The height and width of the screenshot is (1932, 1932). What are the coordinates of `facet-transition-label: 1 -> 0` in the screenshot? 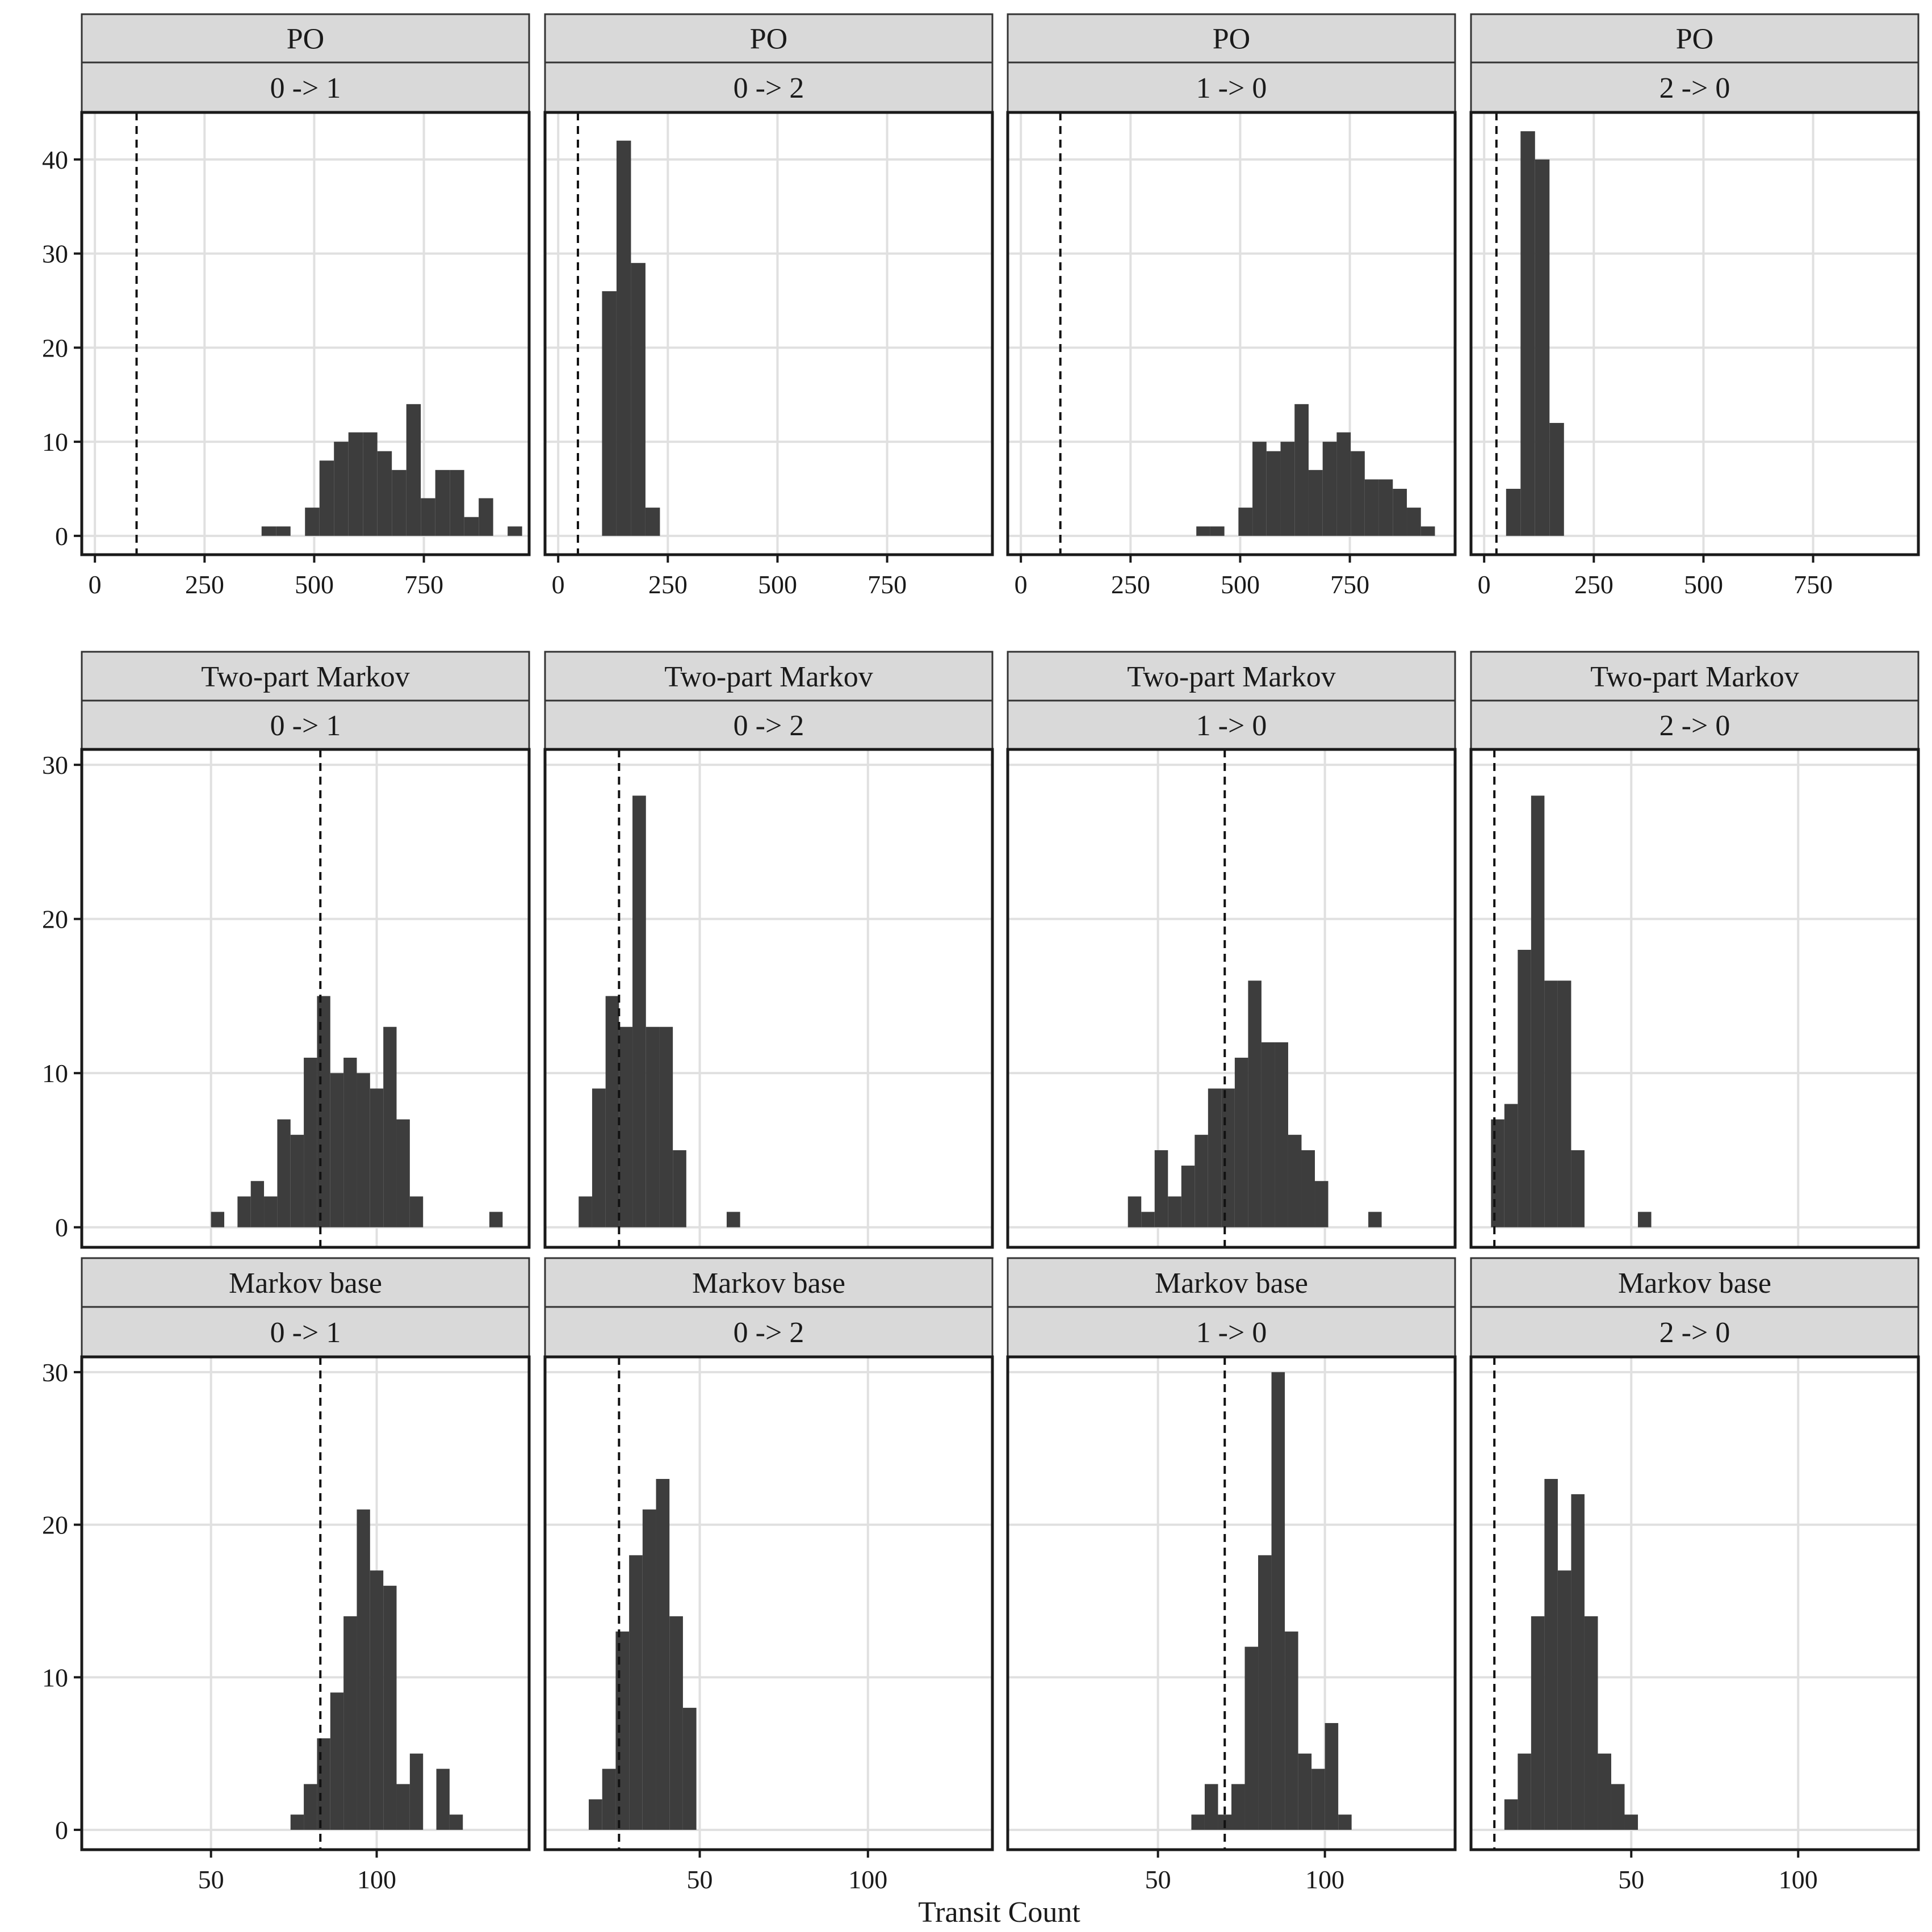 It's located at (1231, 1333).